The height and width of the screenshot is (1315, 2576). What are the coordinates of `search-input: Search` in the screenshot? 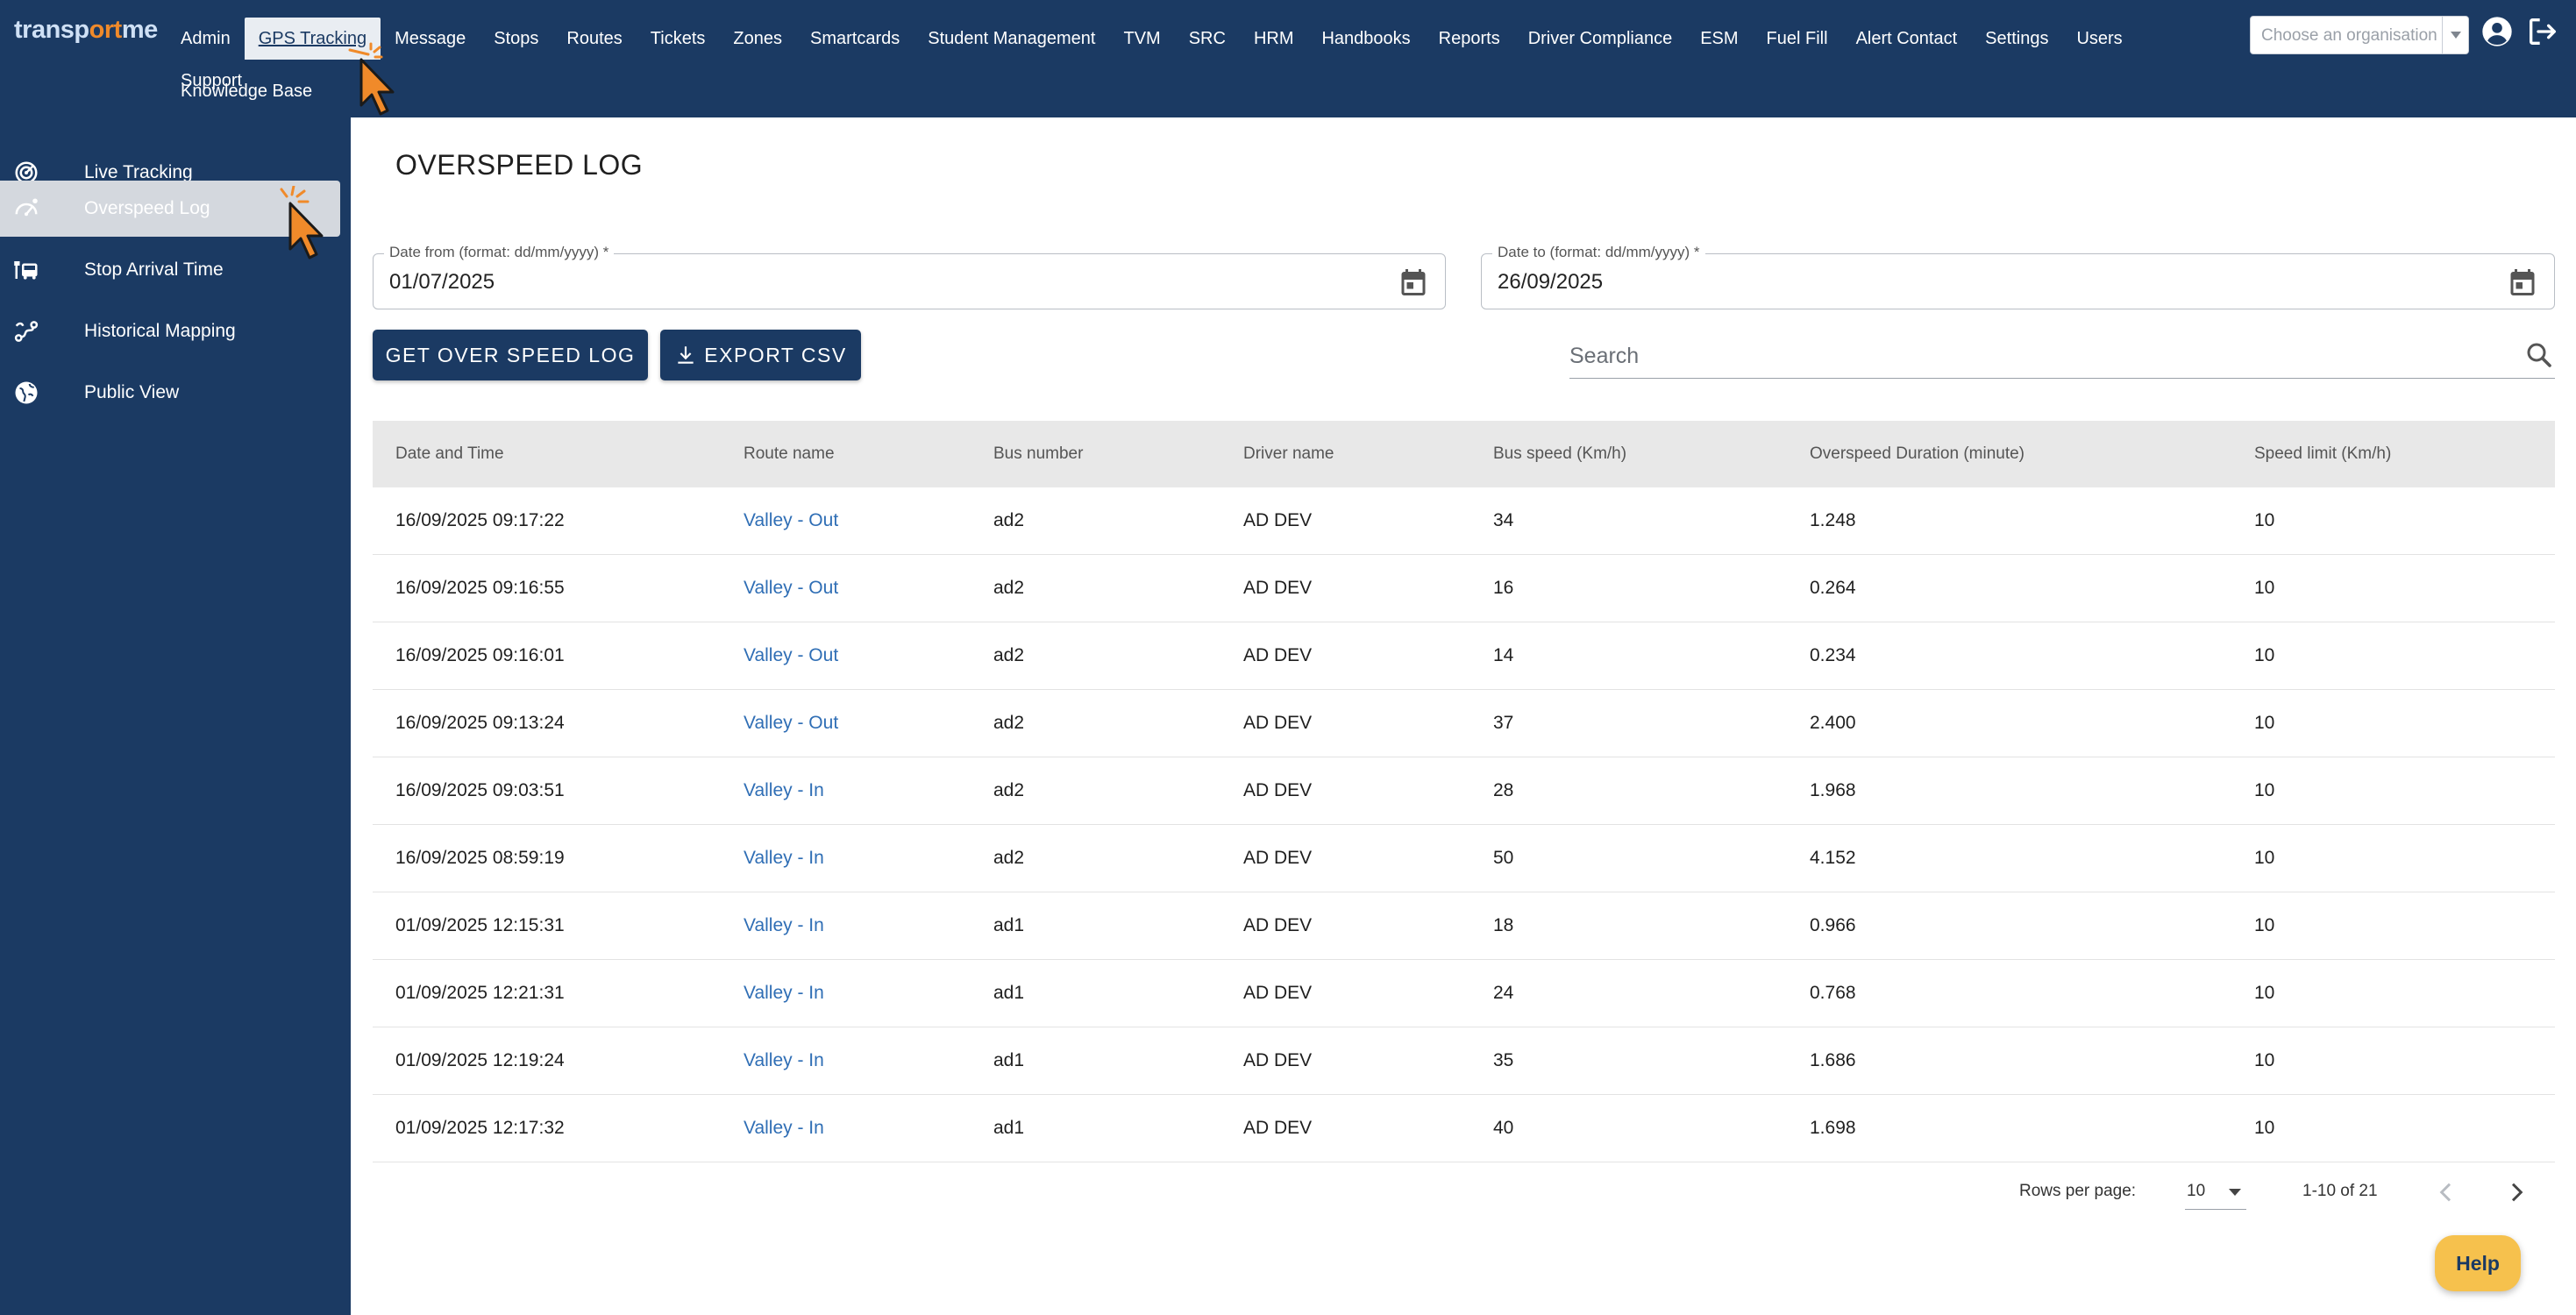 It's located at (2062, 355).